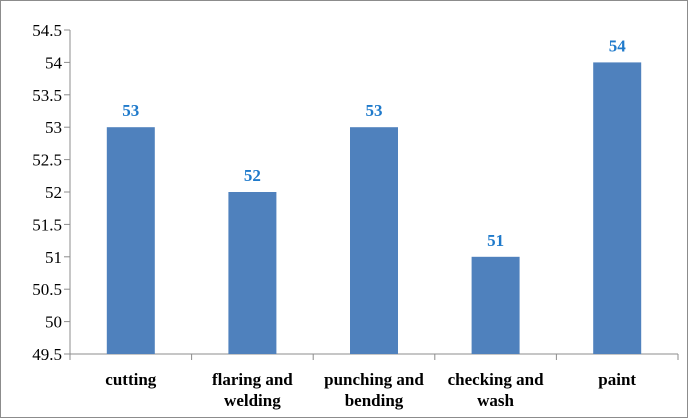  I want to click on y-tick-label: 49.5, so click(47, 354).